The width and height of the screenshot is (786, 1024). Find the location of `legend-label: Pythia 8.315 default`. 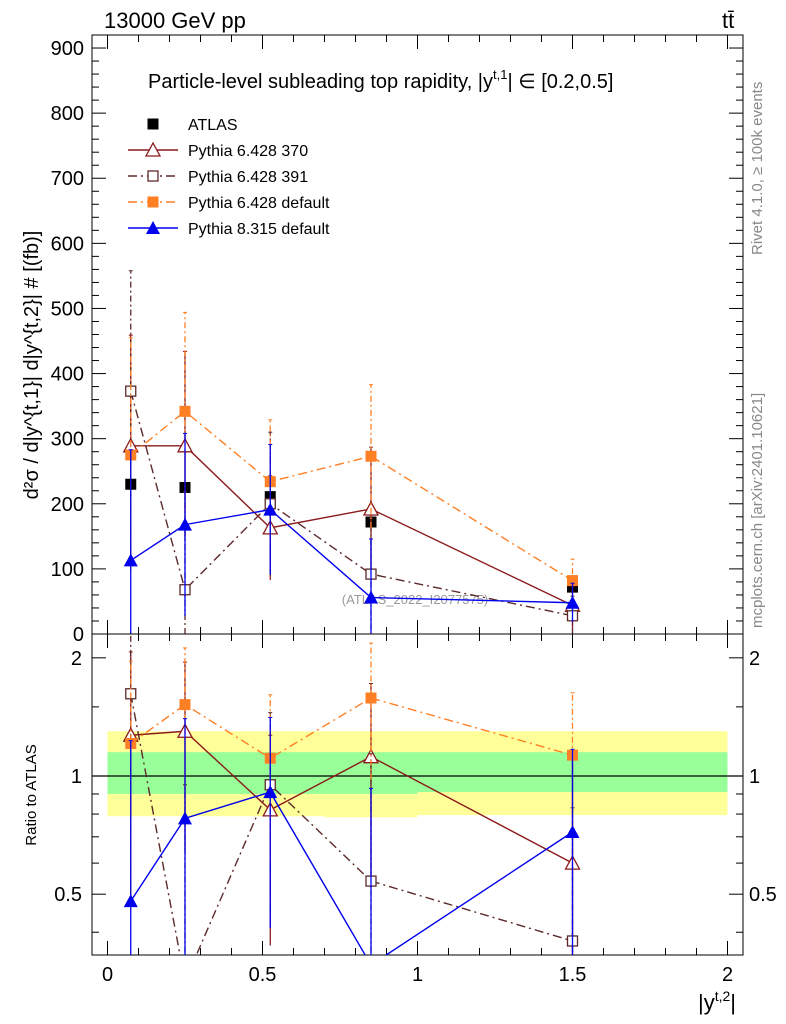

legend-label: Pythia 8.315 default is located at coordinates (259, 229).